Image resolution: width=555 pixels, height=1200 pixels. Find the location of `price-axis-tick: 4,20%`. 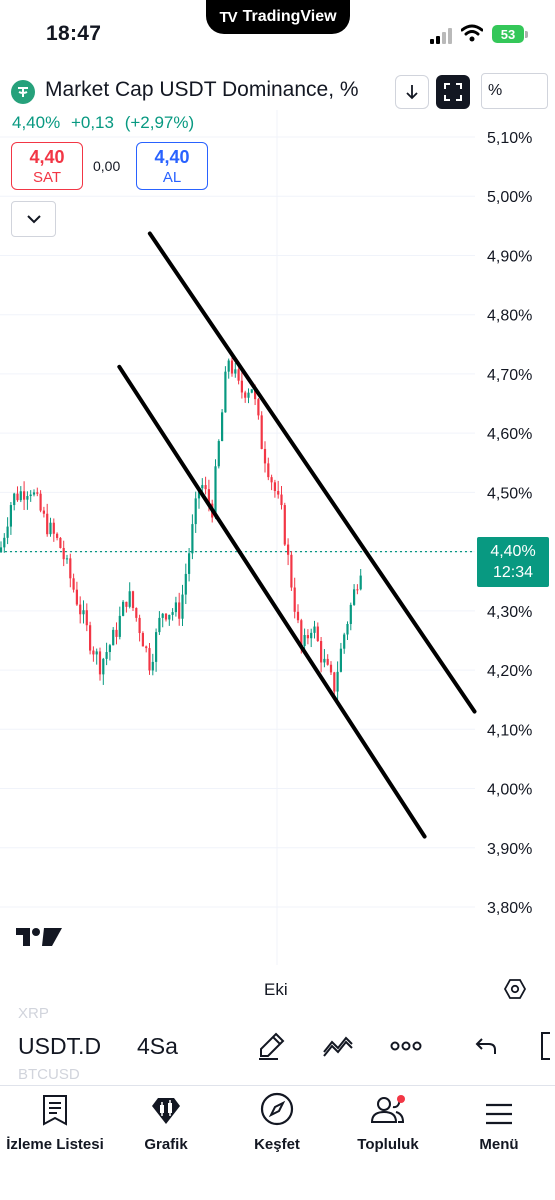

price-axis-tick: 4,20% is located at coordinates (509, 671).